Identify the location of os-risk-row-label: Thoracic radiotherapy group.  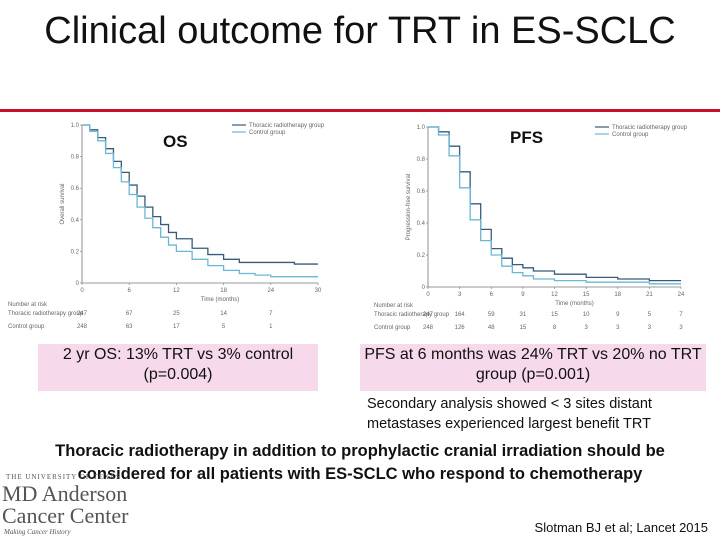
(46, 314).